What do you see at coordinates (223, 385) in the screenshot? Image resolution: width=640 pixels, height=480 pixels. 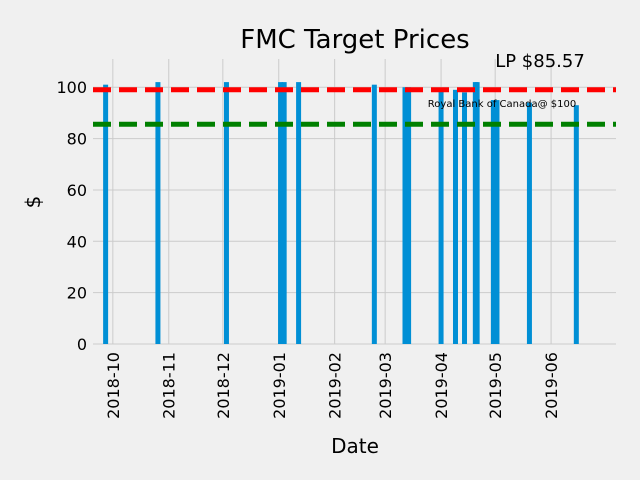 I see `x-tick-label: 2018-12` at bounding box center [223, 385].